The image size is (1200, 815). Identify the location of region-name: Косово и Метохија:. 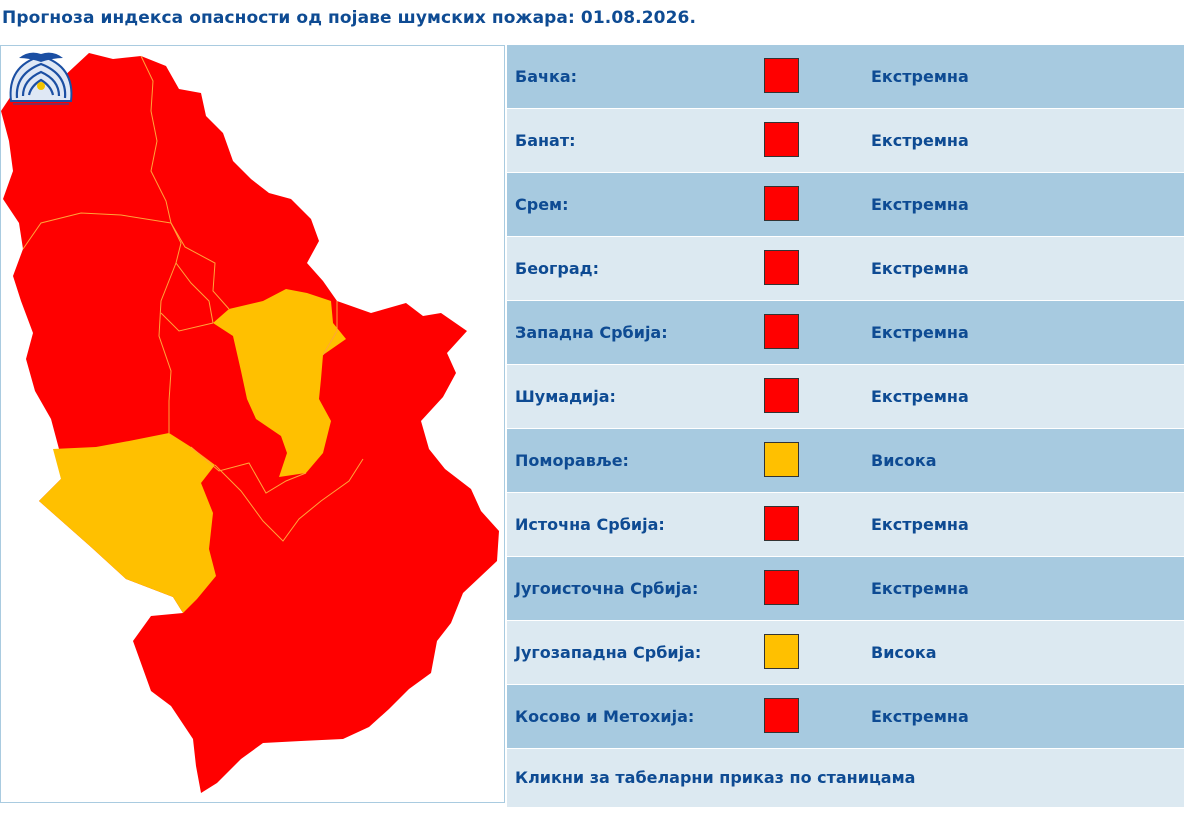
(605, 716).